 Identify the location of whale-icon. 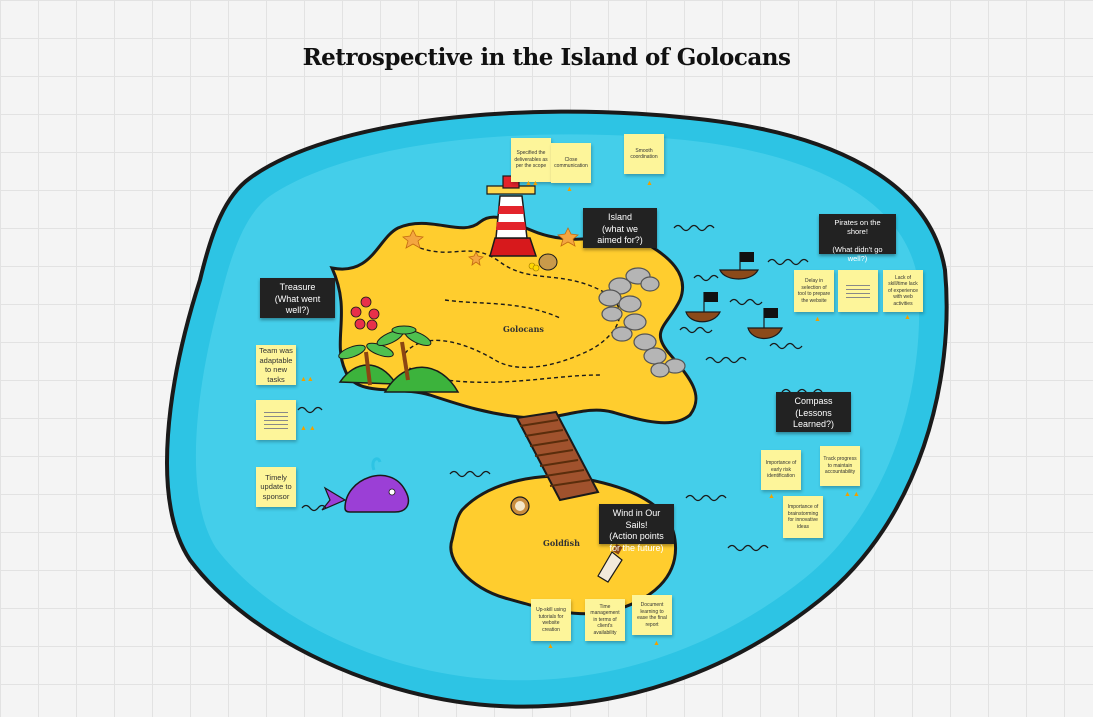
(365, 485).